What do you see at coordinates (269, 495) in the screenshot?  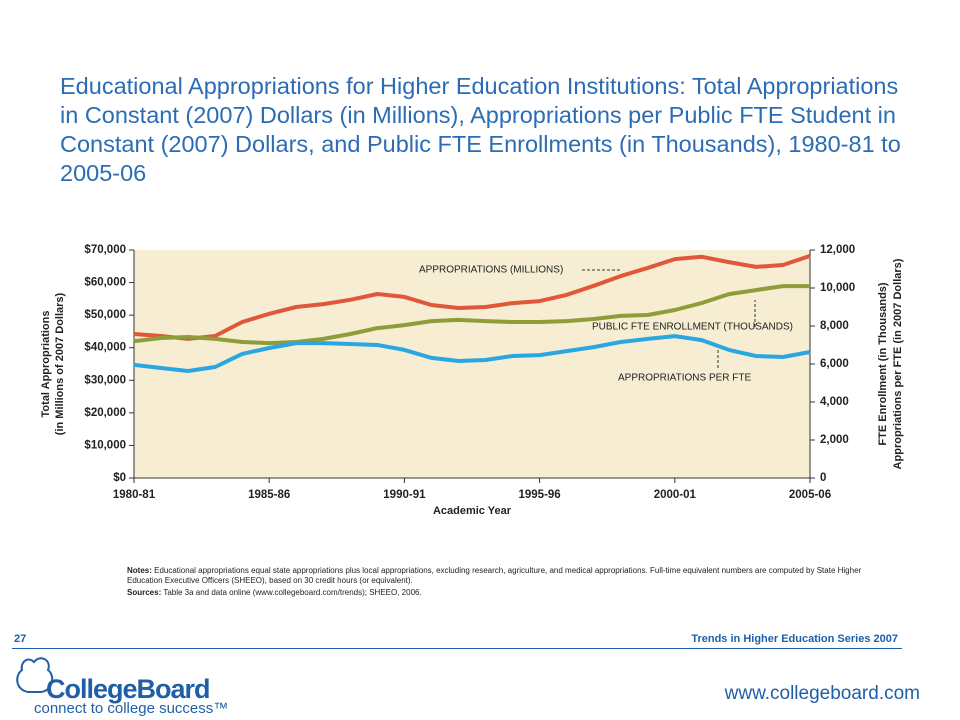 I see `x-tick-label: 1985-86` at bounding box center [269, 495].